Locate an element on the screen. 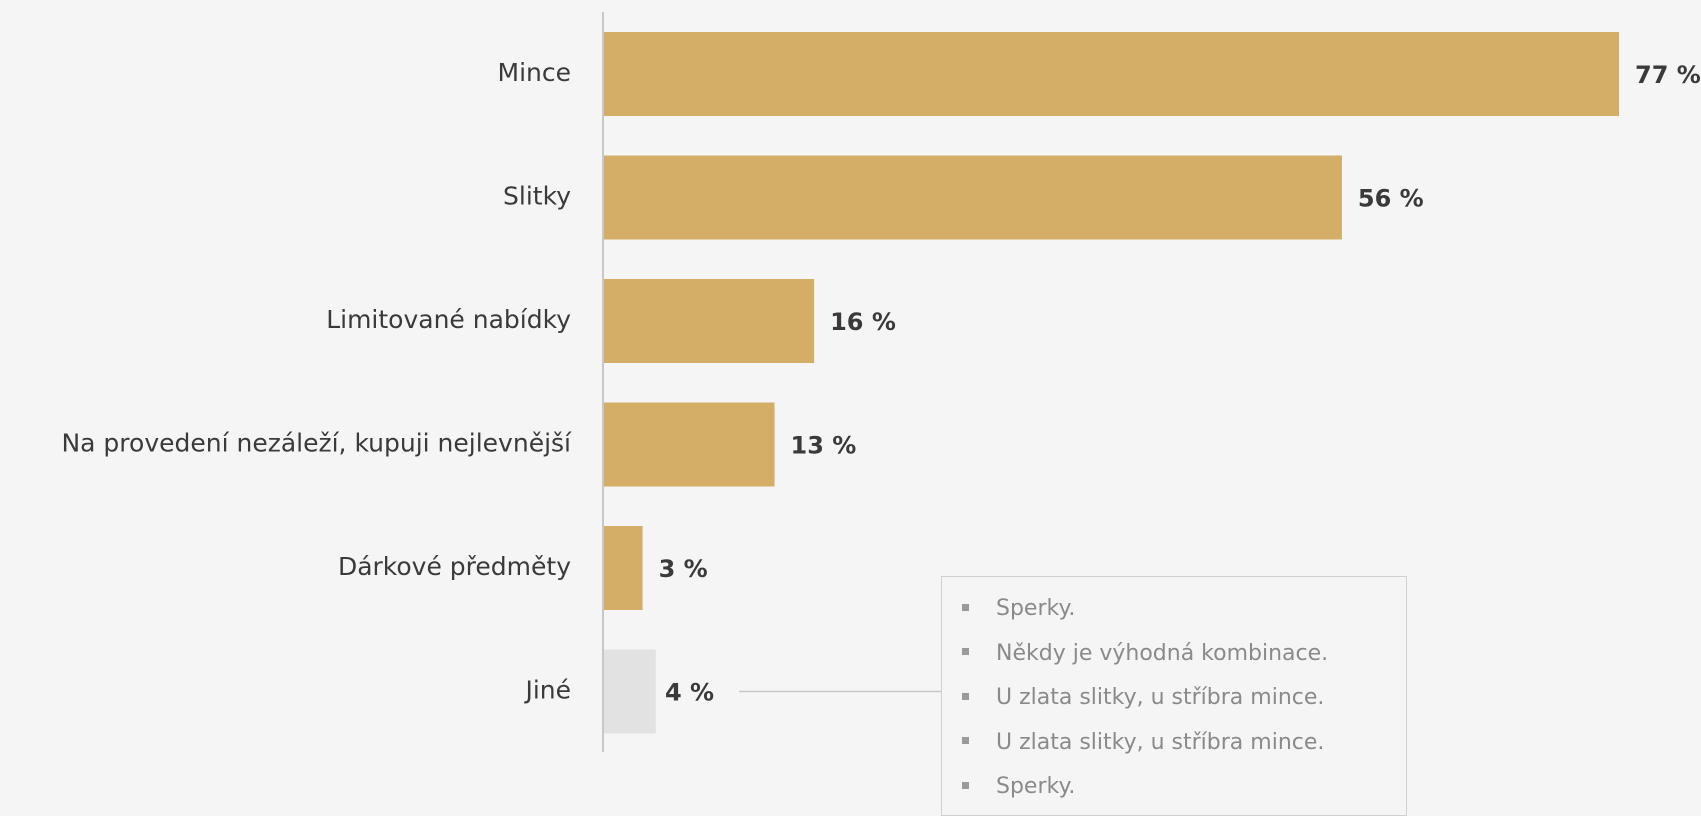 This screenshot has height=816, width=1701. value-label: 3 % is located at coordinates (683, 569).